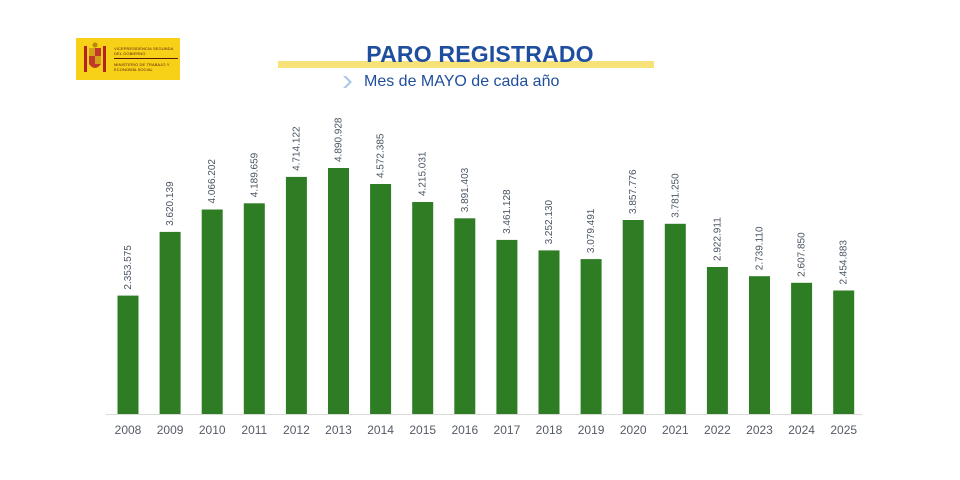  Describe the element at coordinates (759, 430) in the screenshot. I see `x-tick-label-2023: 2023` at that location.